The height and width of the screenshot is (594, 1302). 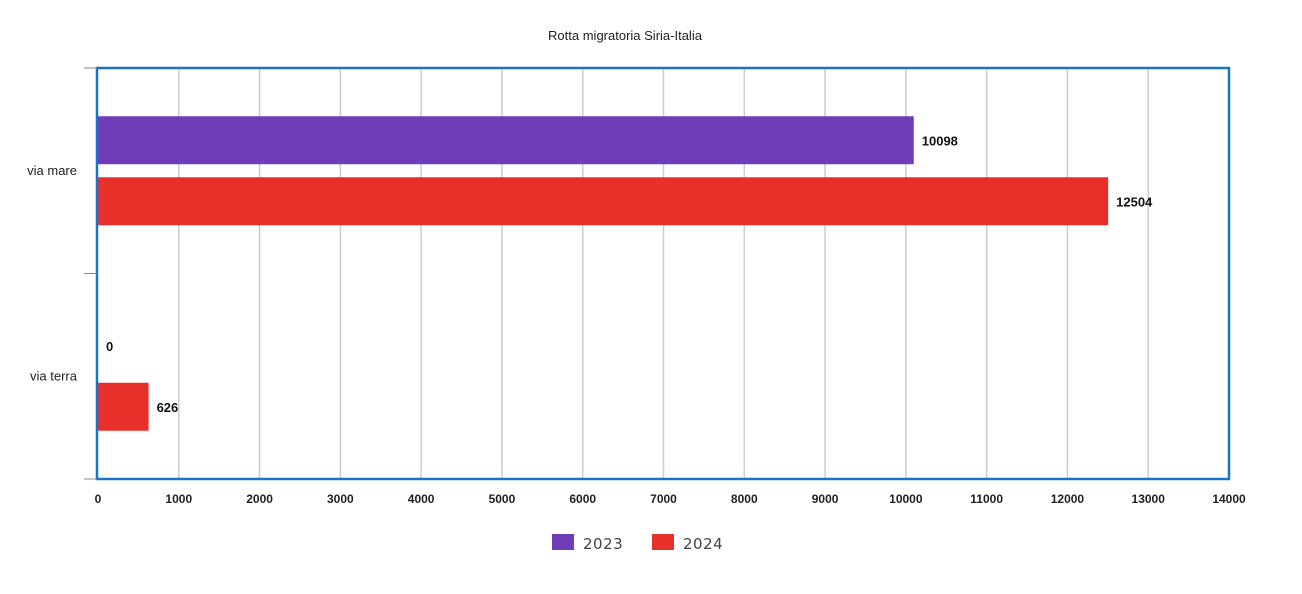 I want to click on x-tick-label: 14000, so click(x=1229, y=499).